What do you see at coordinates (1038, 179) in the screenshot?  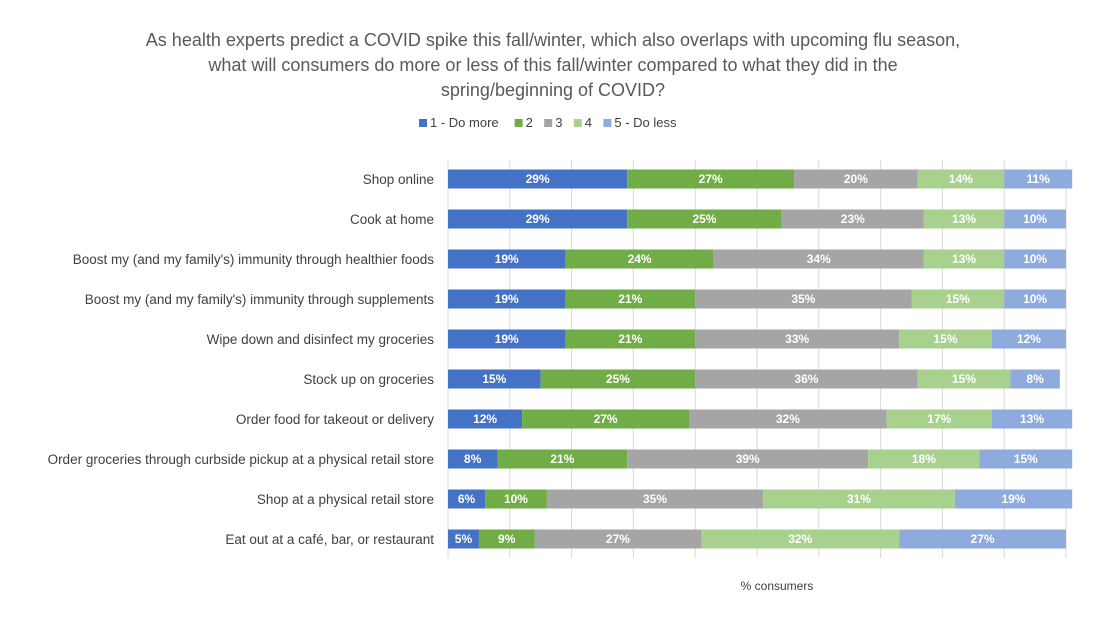 I see `bar-segment-r1-s5` at bounding box center [1038, 179].